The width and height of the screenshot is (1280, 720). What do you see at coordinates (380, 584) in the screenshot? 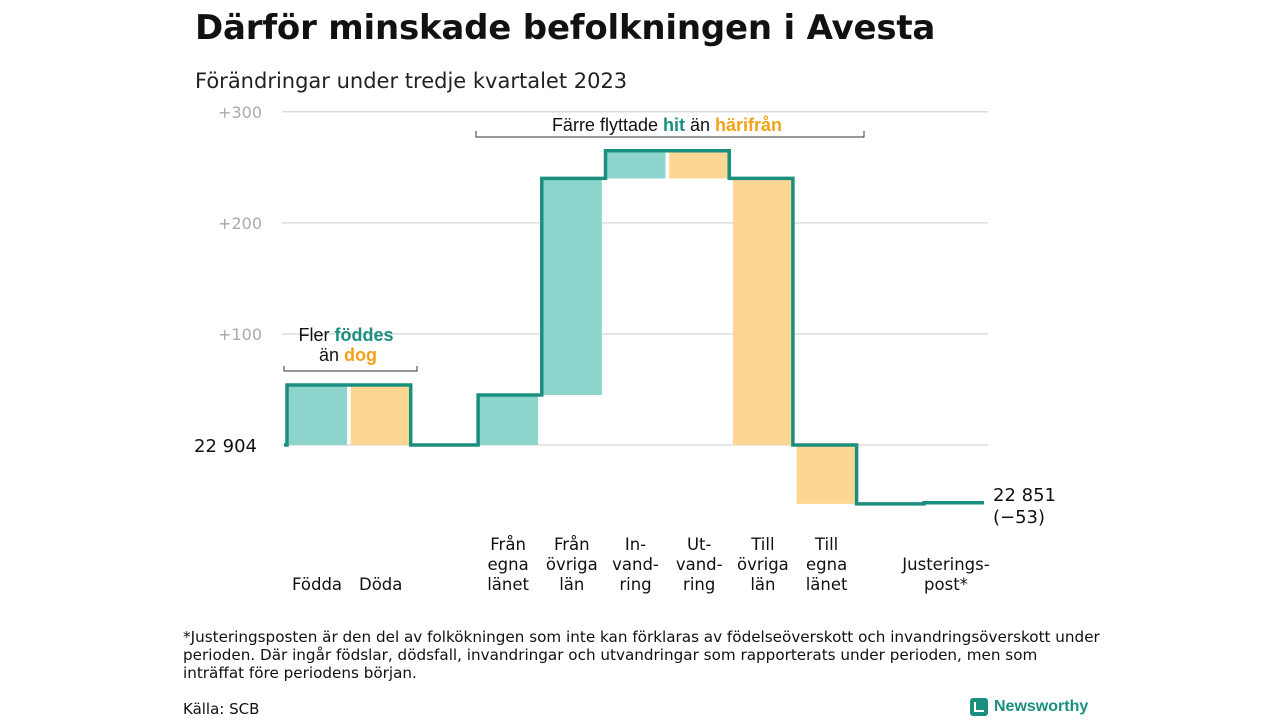
I see `category-label: Döda` at bounding box center [380, 584].